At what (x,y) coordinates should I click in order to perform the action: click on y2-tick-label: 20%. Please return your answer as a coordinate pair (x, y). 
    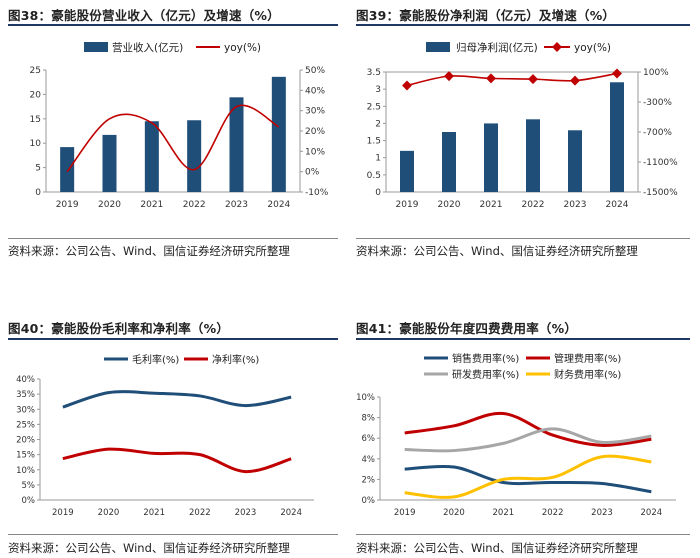
    Looking at the image, I should click on (315, 132).